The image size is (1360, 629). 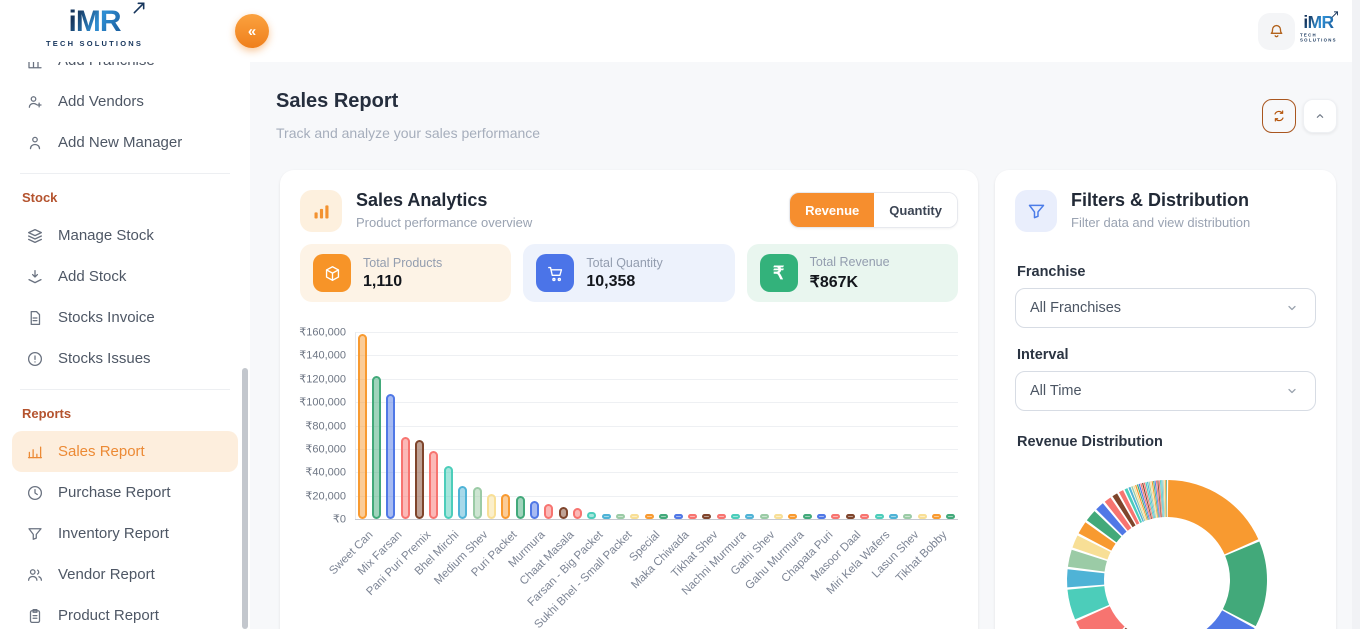 What do you see at coordinates (125, 142) in the screenshot?
I see `sidebar-item-add-new-manager: Add New Manager` at bounding box center [125, 142].